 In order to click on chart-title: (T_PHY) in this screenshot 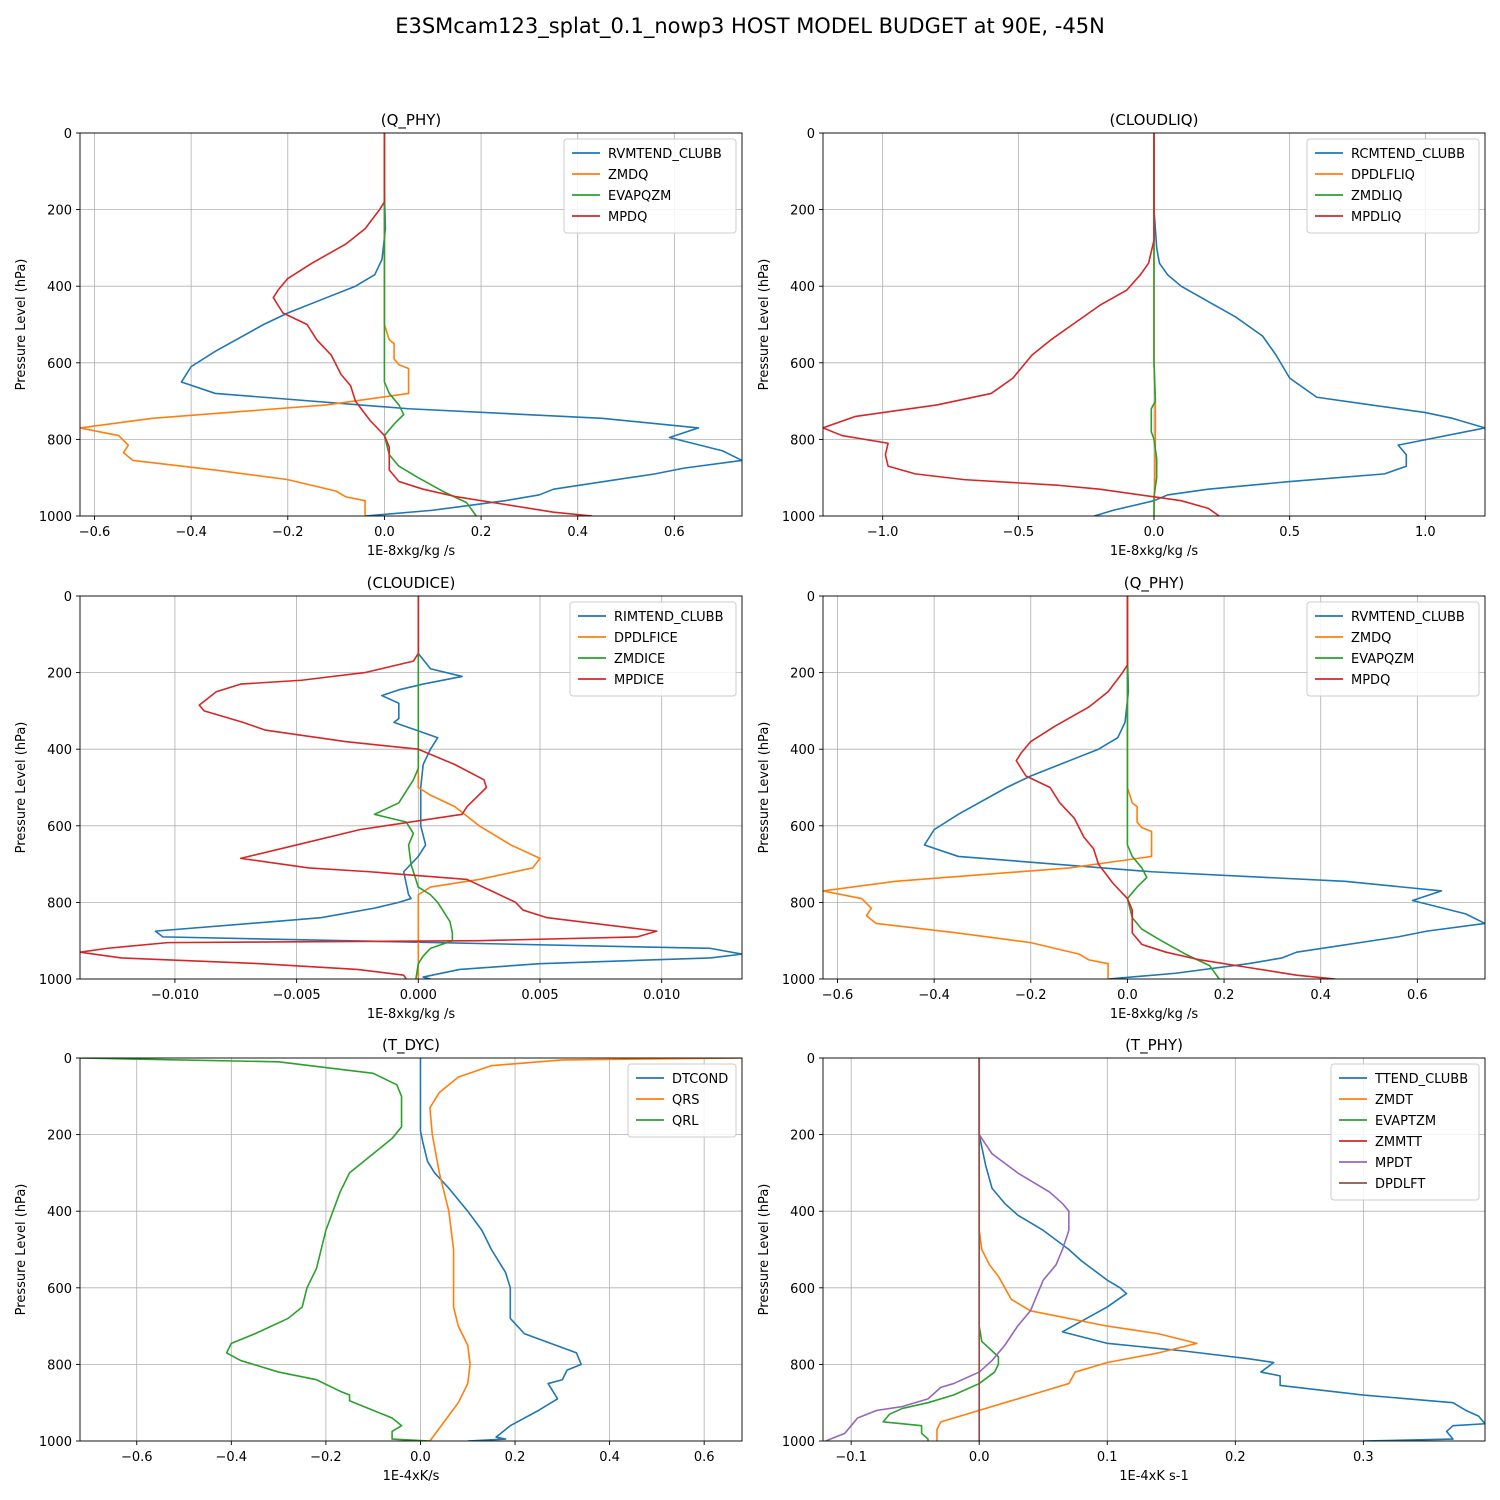, I will do `click(1154, 1045)`.